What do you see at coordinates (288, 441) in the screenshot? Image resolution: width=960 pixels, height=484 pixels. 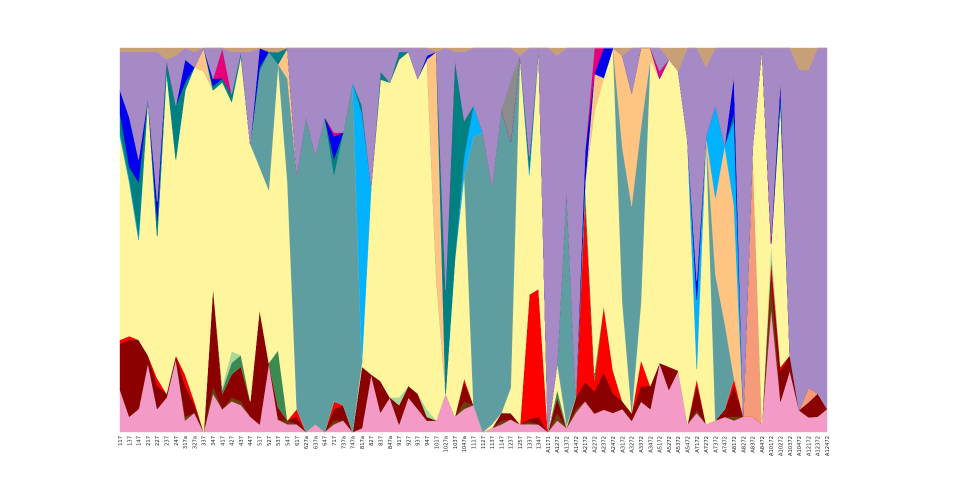 I see `x-tick-label: 547` at bounding box center [288, 441].